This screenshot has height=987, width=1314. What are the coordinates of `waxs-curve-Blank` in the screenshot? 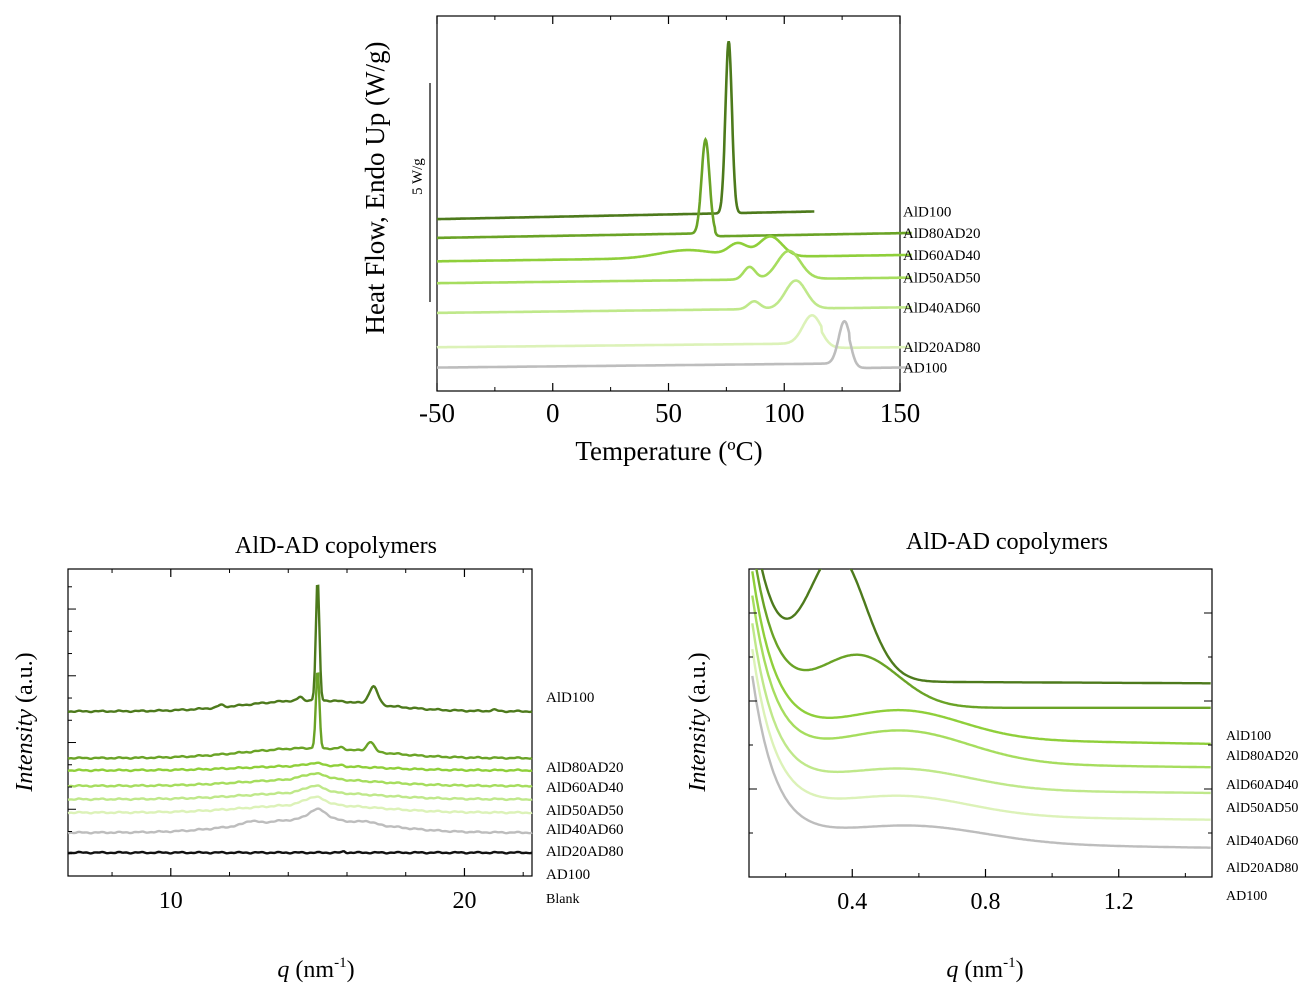 It's located at (300, 852).